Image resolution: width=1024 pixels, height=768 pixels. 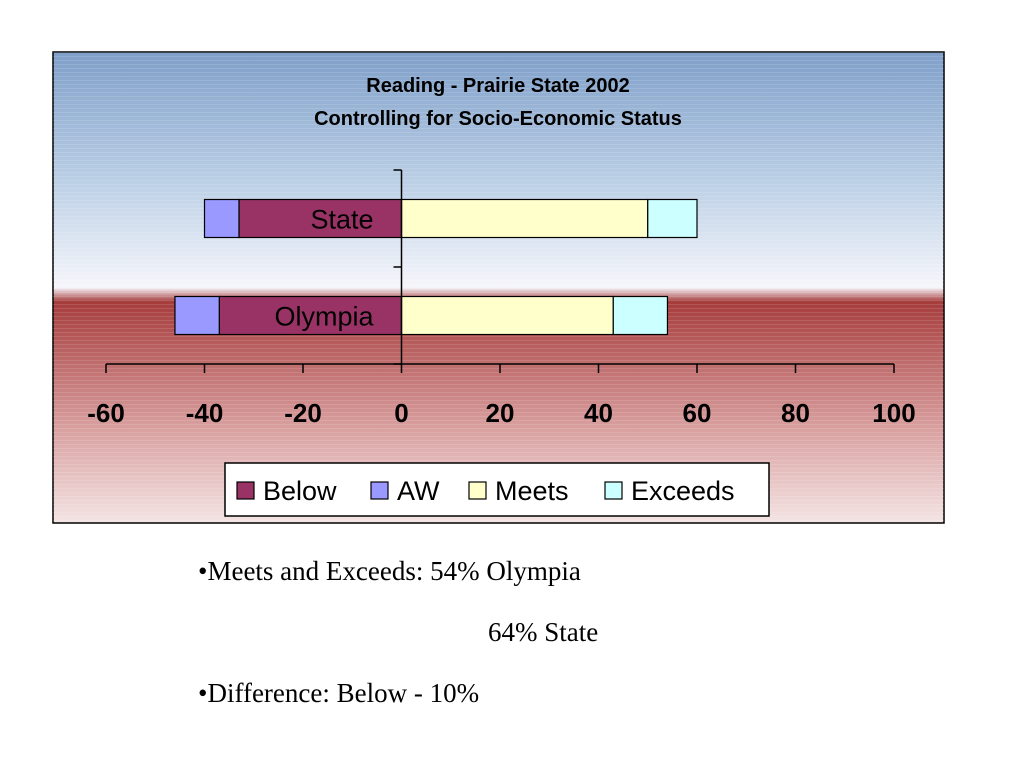 I want to click on legend-box, so click(x=497, y=489).